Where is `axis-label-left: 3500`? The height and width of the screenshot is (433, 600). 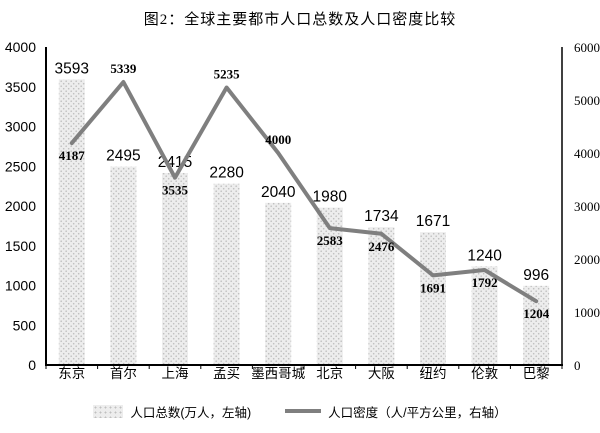 axis-label-left: 3500 is located at coordinates (20, 87).